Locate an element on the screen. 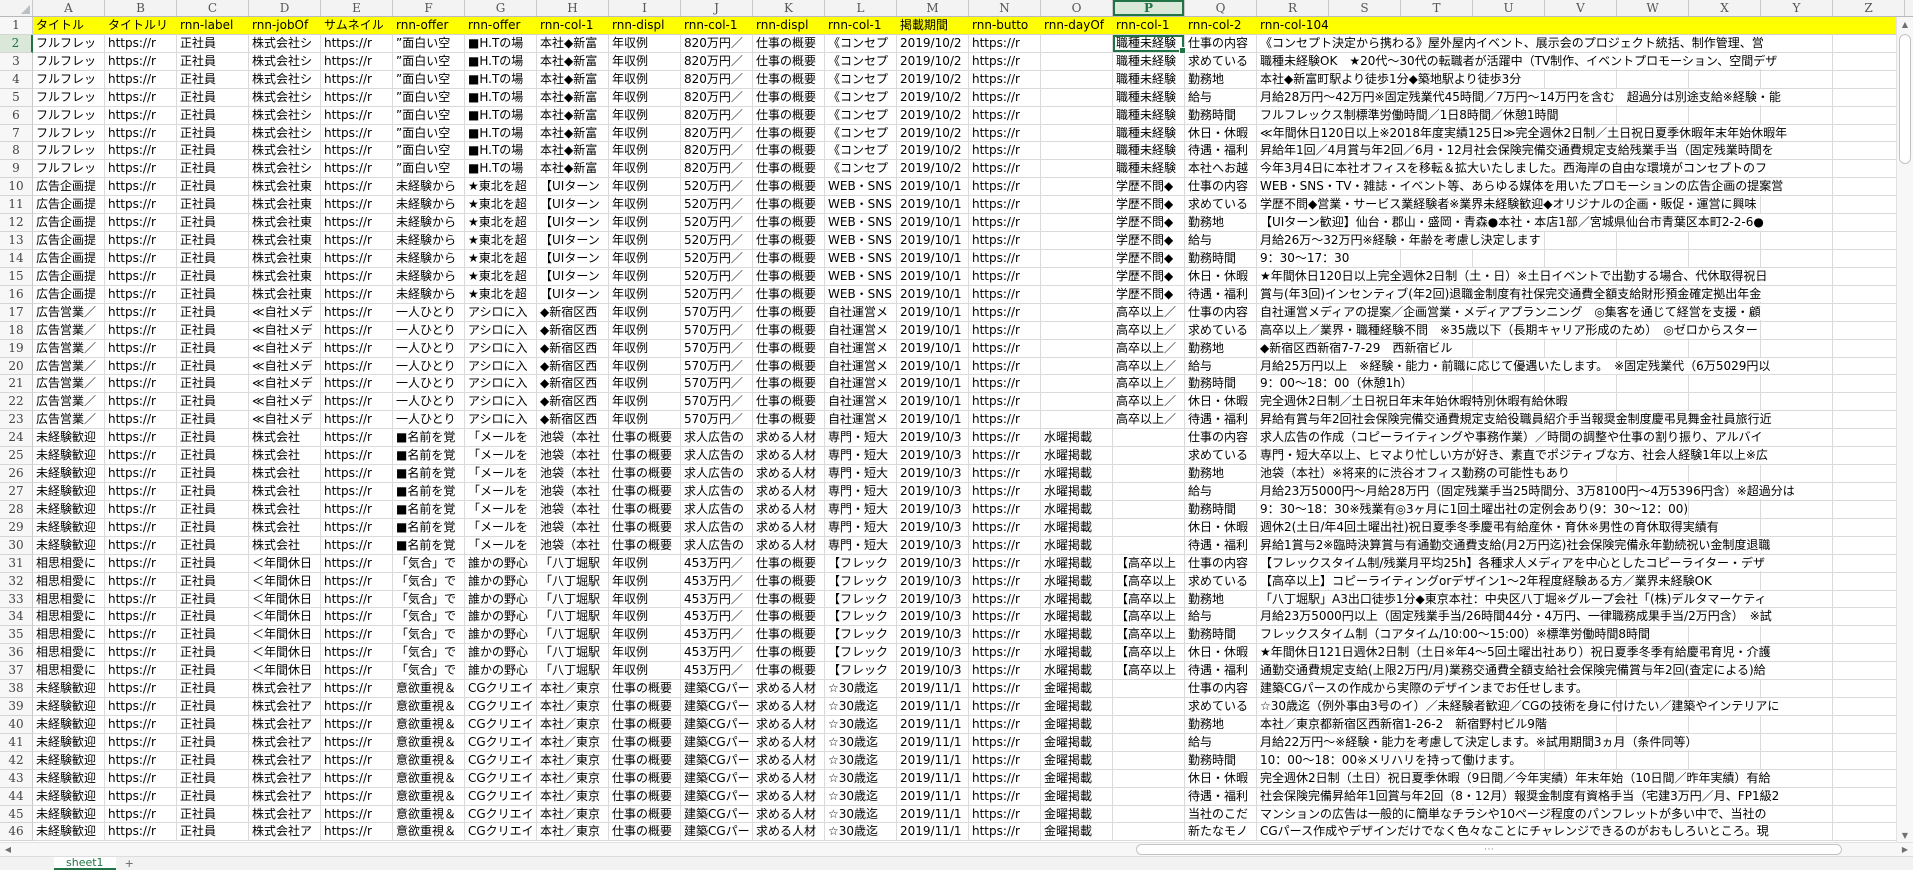  cell-A44: 未経験歓迎 is located at coordinates (69, 796).